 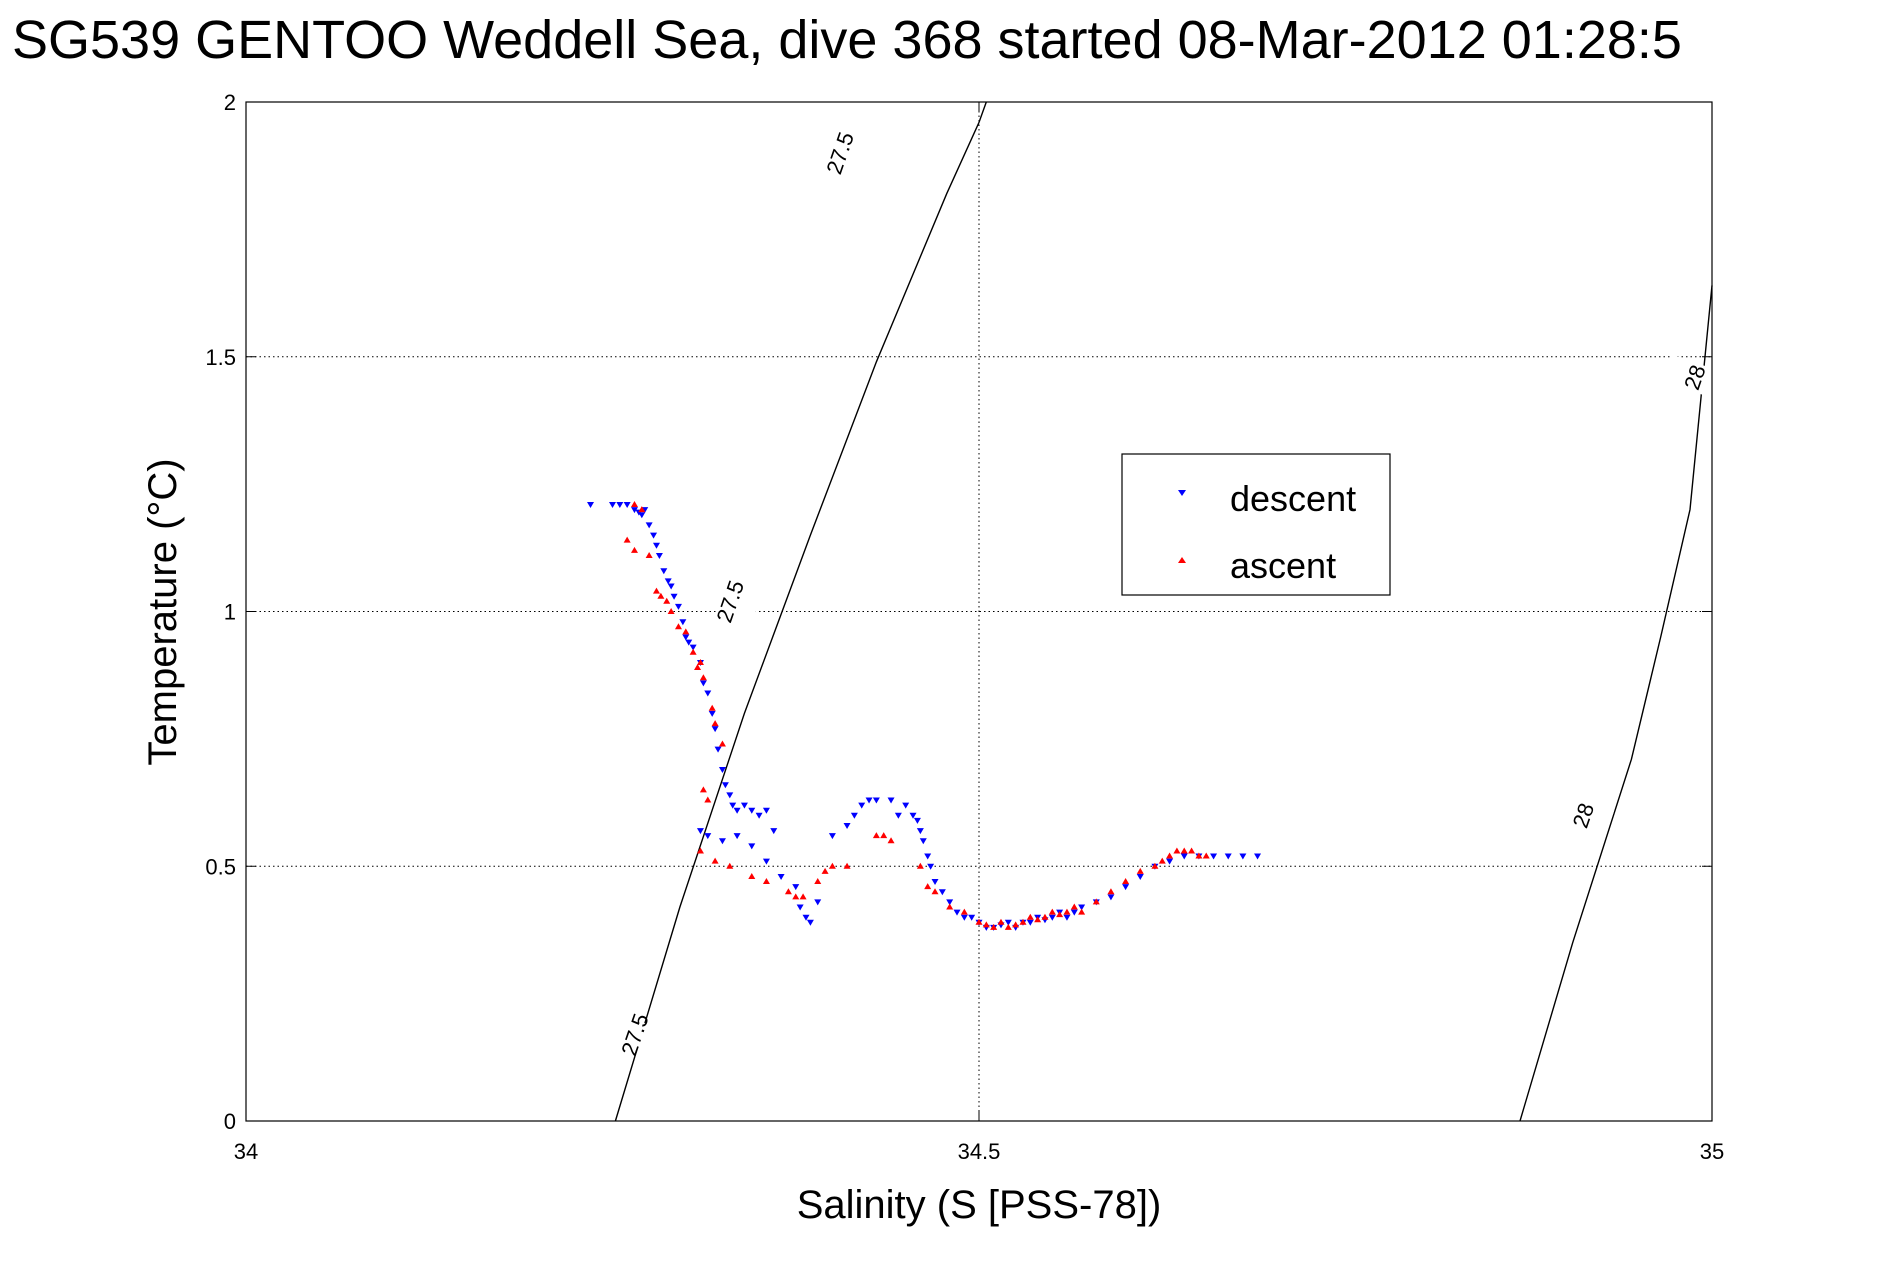 What do you see at coordinates (220, 866) in the screenshot?
I see `y-tick-label: 0.5` at bounding box center [220, 866].